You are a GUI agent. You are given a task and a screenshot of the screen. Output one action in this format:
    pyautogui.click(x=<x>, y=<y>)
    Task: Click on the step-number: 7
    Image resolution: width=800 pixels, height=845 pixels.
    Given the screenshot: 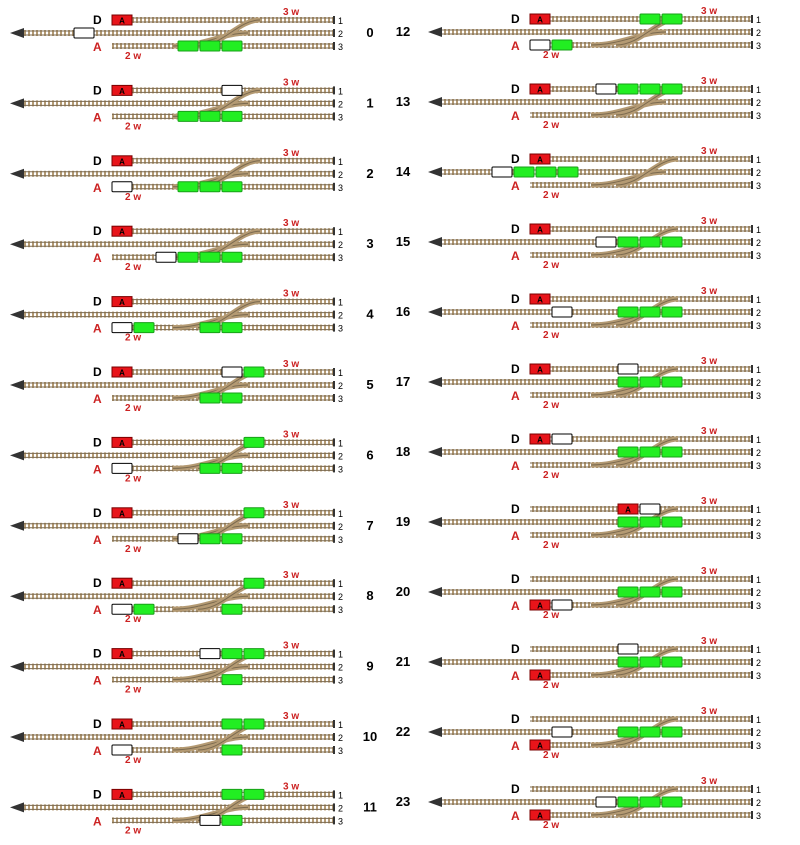 What is the action you would take?
    pyautogui.click(x=369, y=525)
    